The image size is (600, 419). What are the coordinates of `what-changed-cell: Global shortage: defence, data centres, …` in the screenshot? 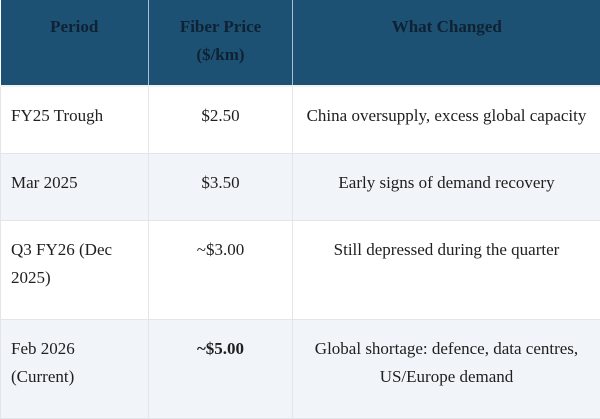 It's located at (446, 369).